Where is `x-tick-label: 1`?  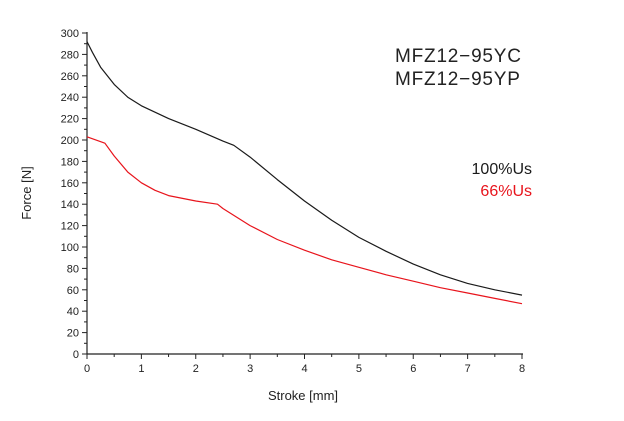
x-tick-label: 1 is located at coordinates (141, 369).